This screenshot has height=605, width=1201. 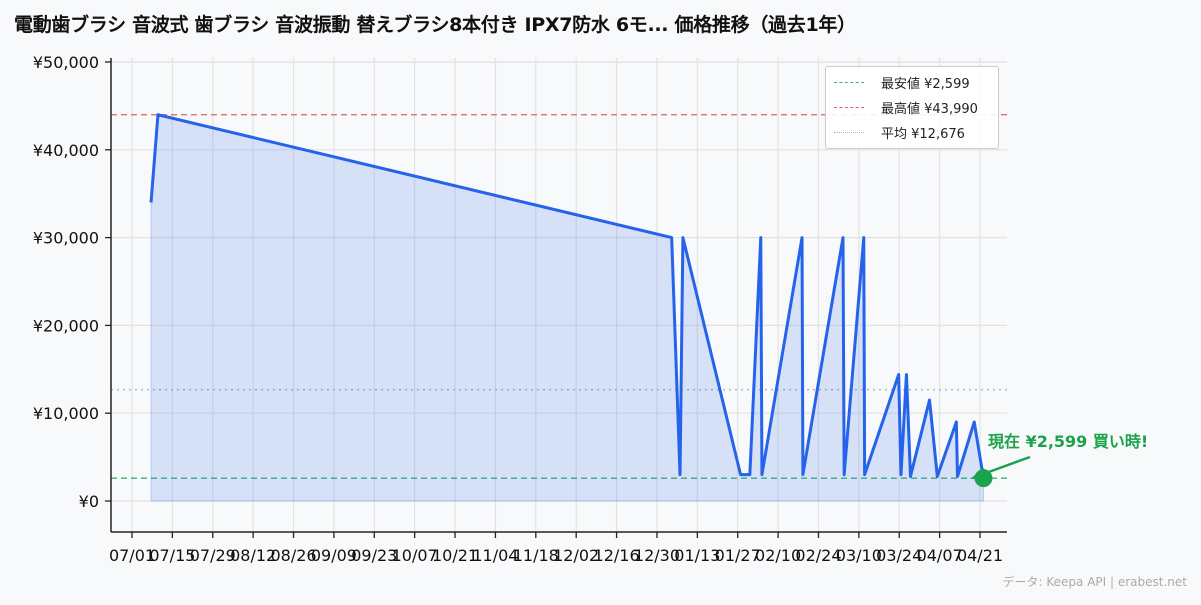 I want to click on legend-item-min: 最安値 ¥2,599, so click(x=898, y=82).